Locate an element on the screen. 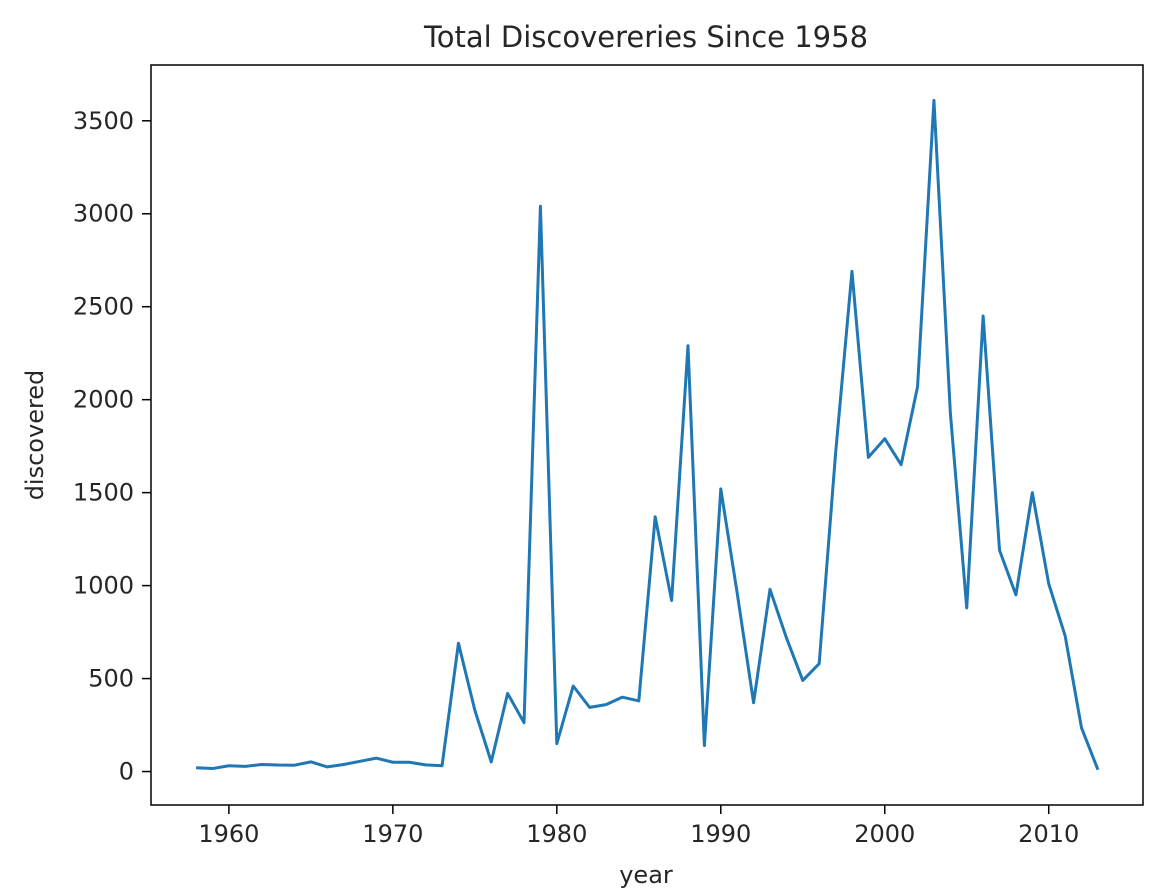 Image resolution: width=1170 pixels, height=895 pixels. y-axis: 0 500 1000 1500 2000 2500 3000 3500 is located at coordinates (112, 446).